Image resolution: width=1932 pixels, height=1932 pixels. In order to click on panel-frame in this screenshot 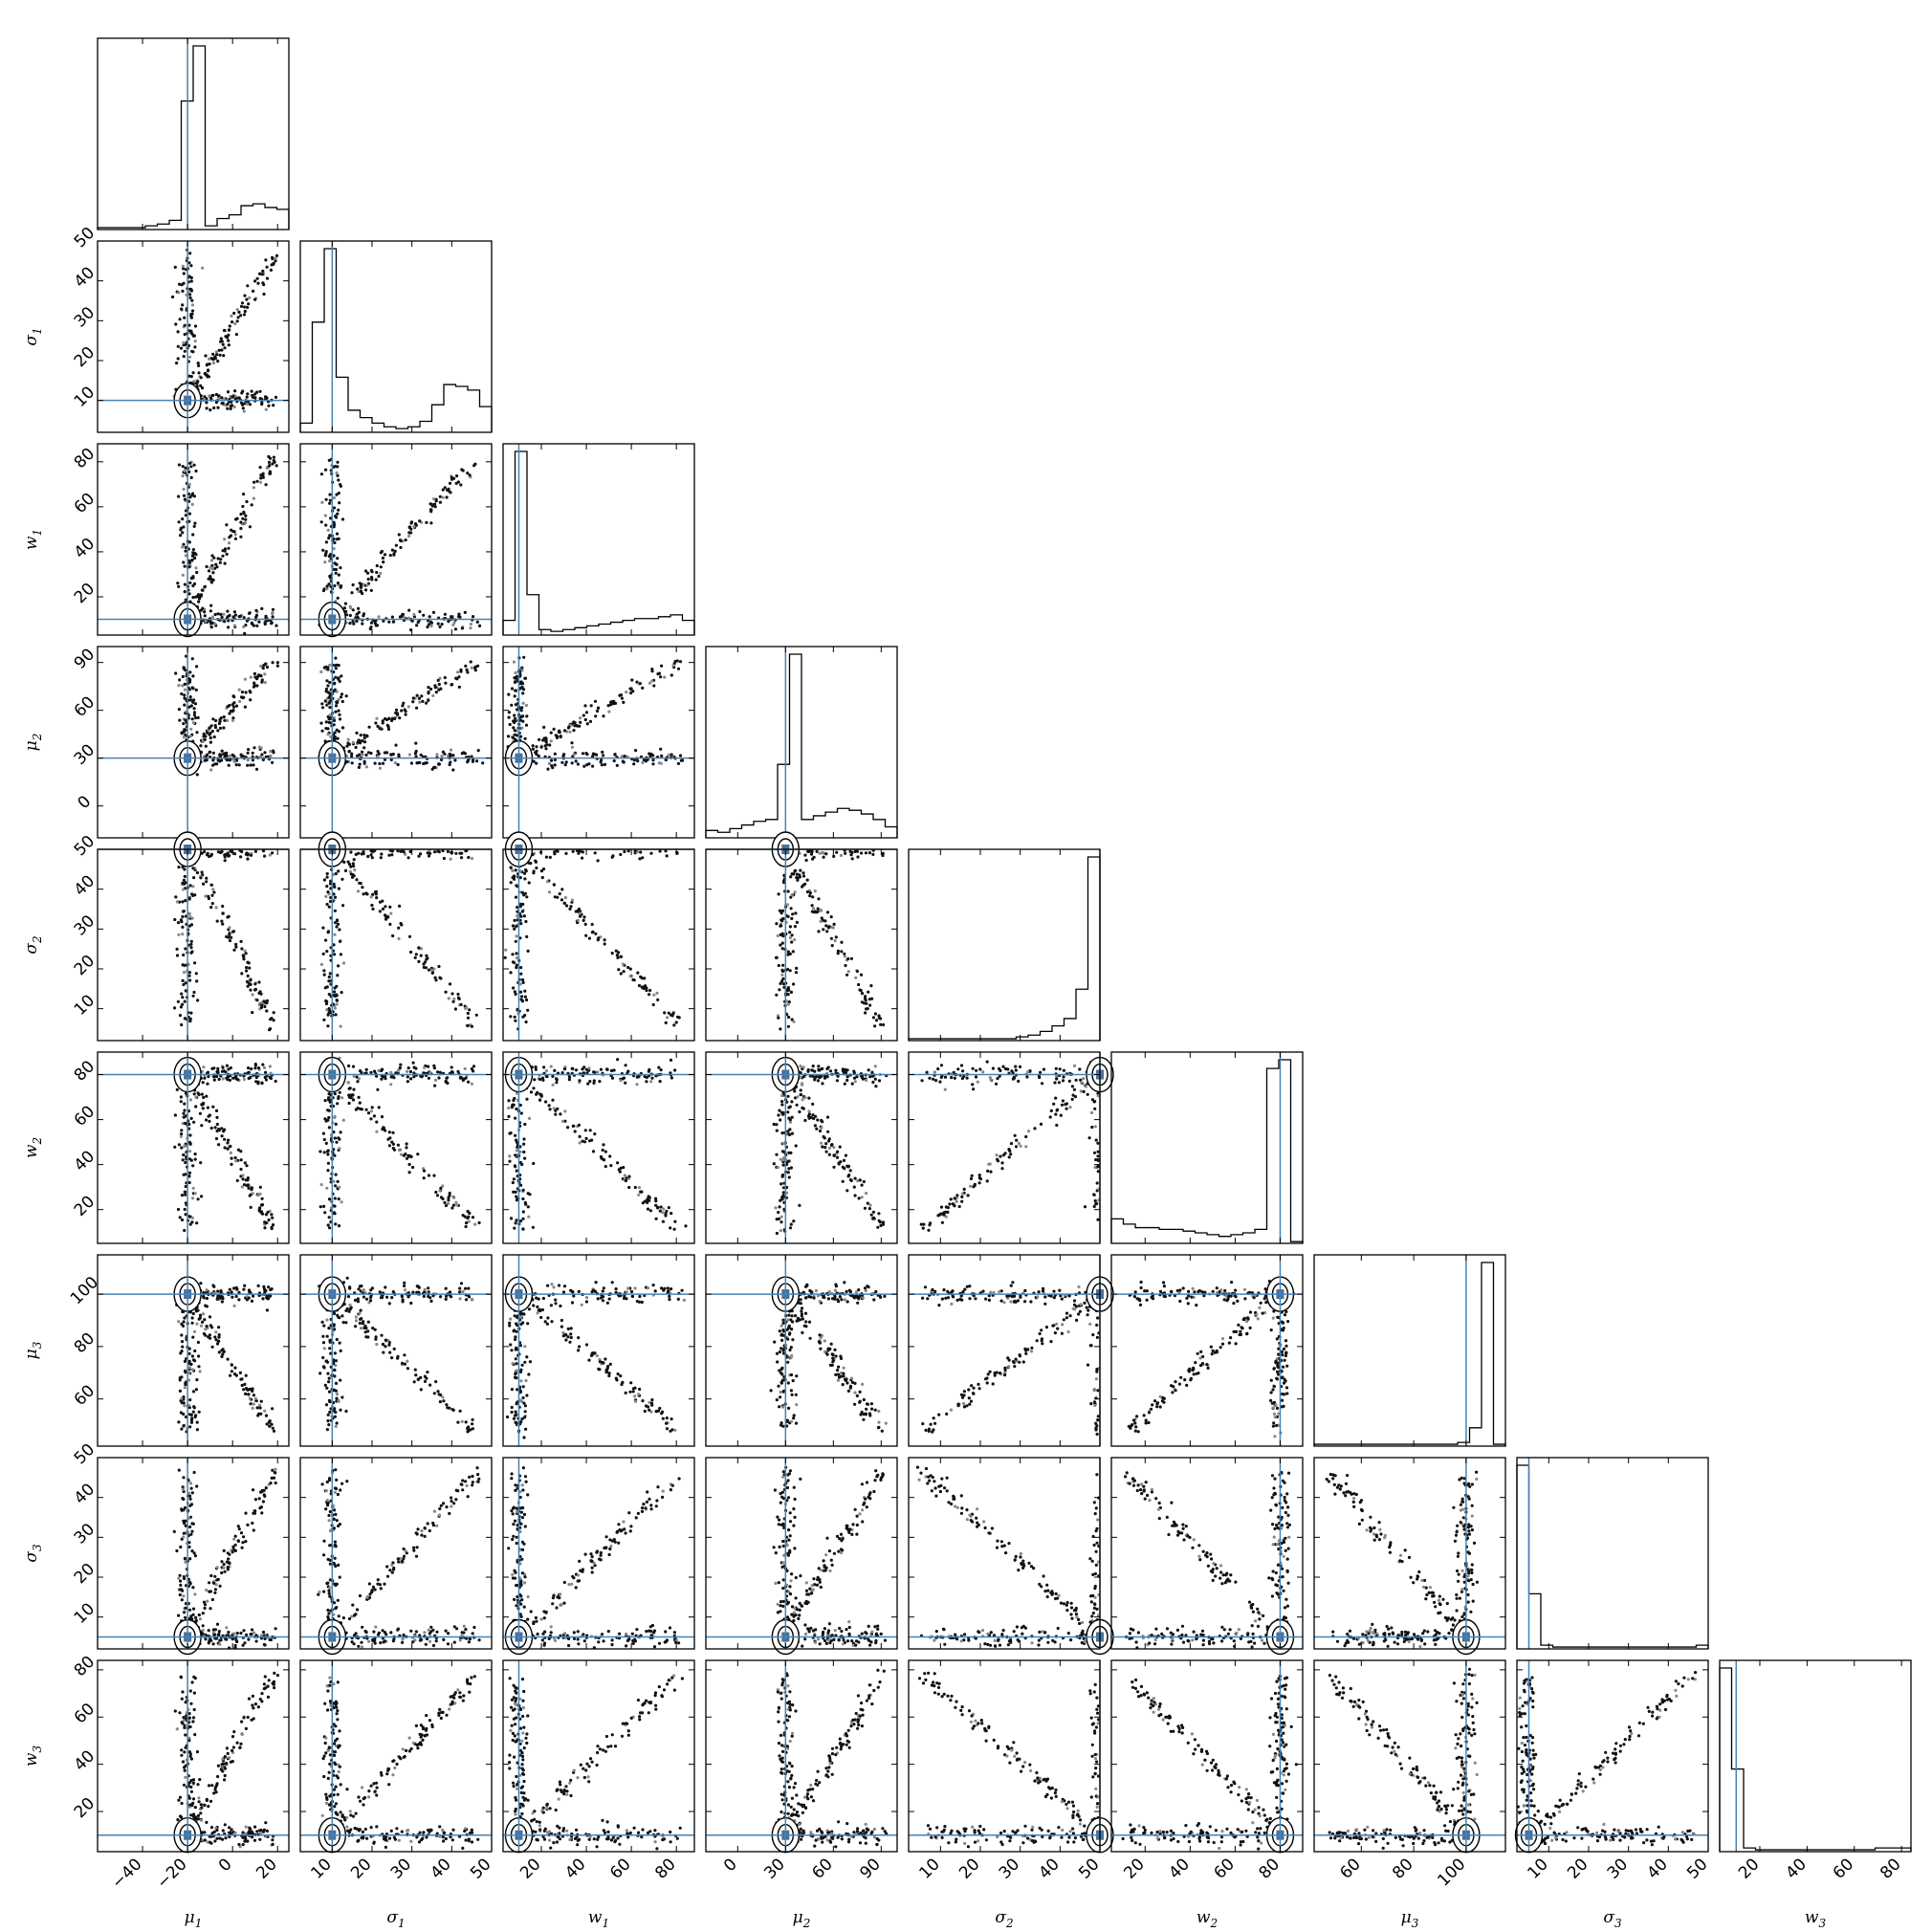, I will do `click(396, 336)`.